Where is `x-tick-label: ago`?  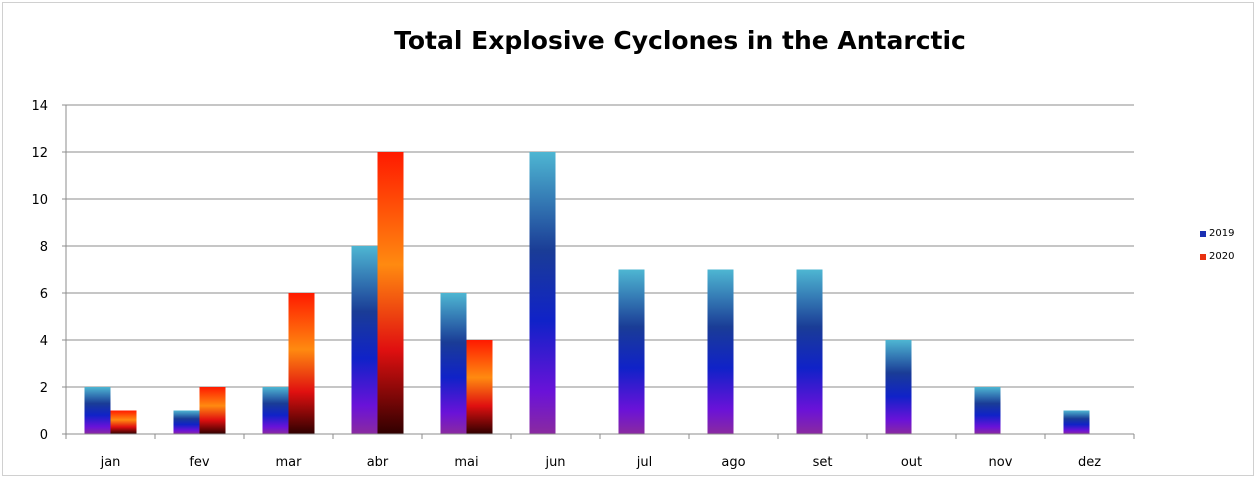 x-tick-label: ago is located at coordinates (733, 462).